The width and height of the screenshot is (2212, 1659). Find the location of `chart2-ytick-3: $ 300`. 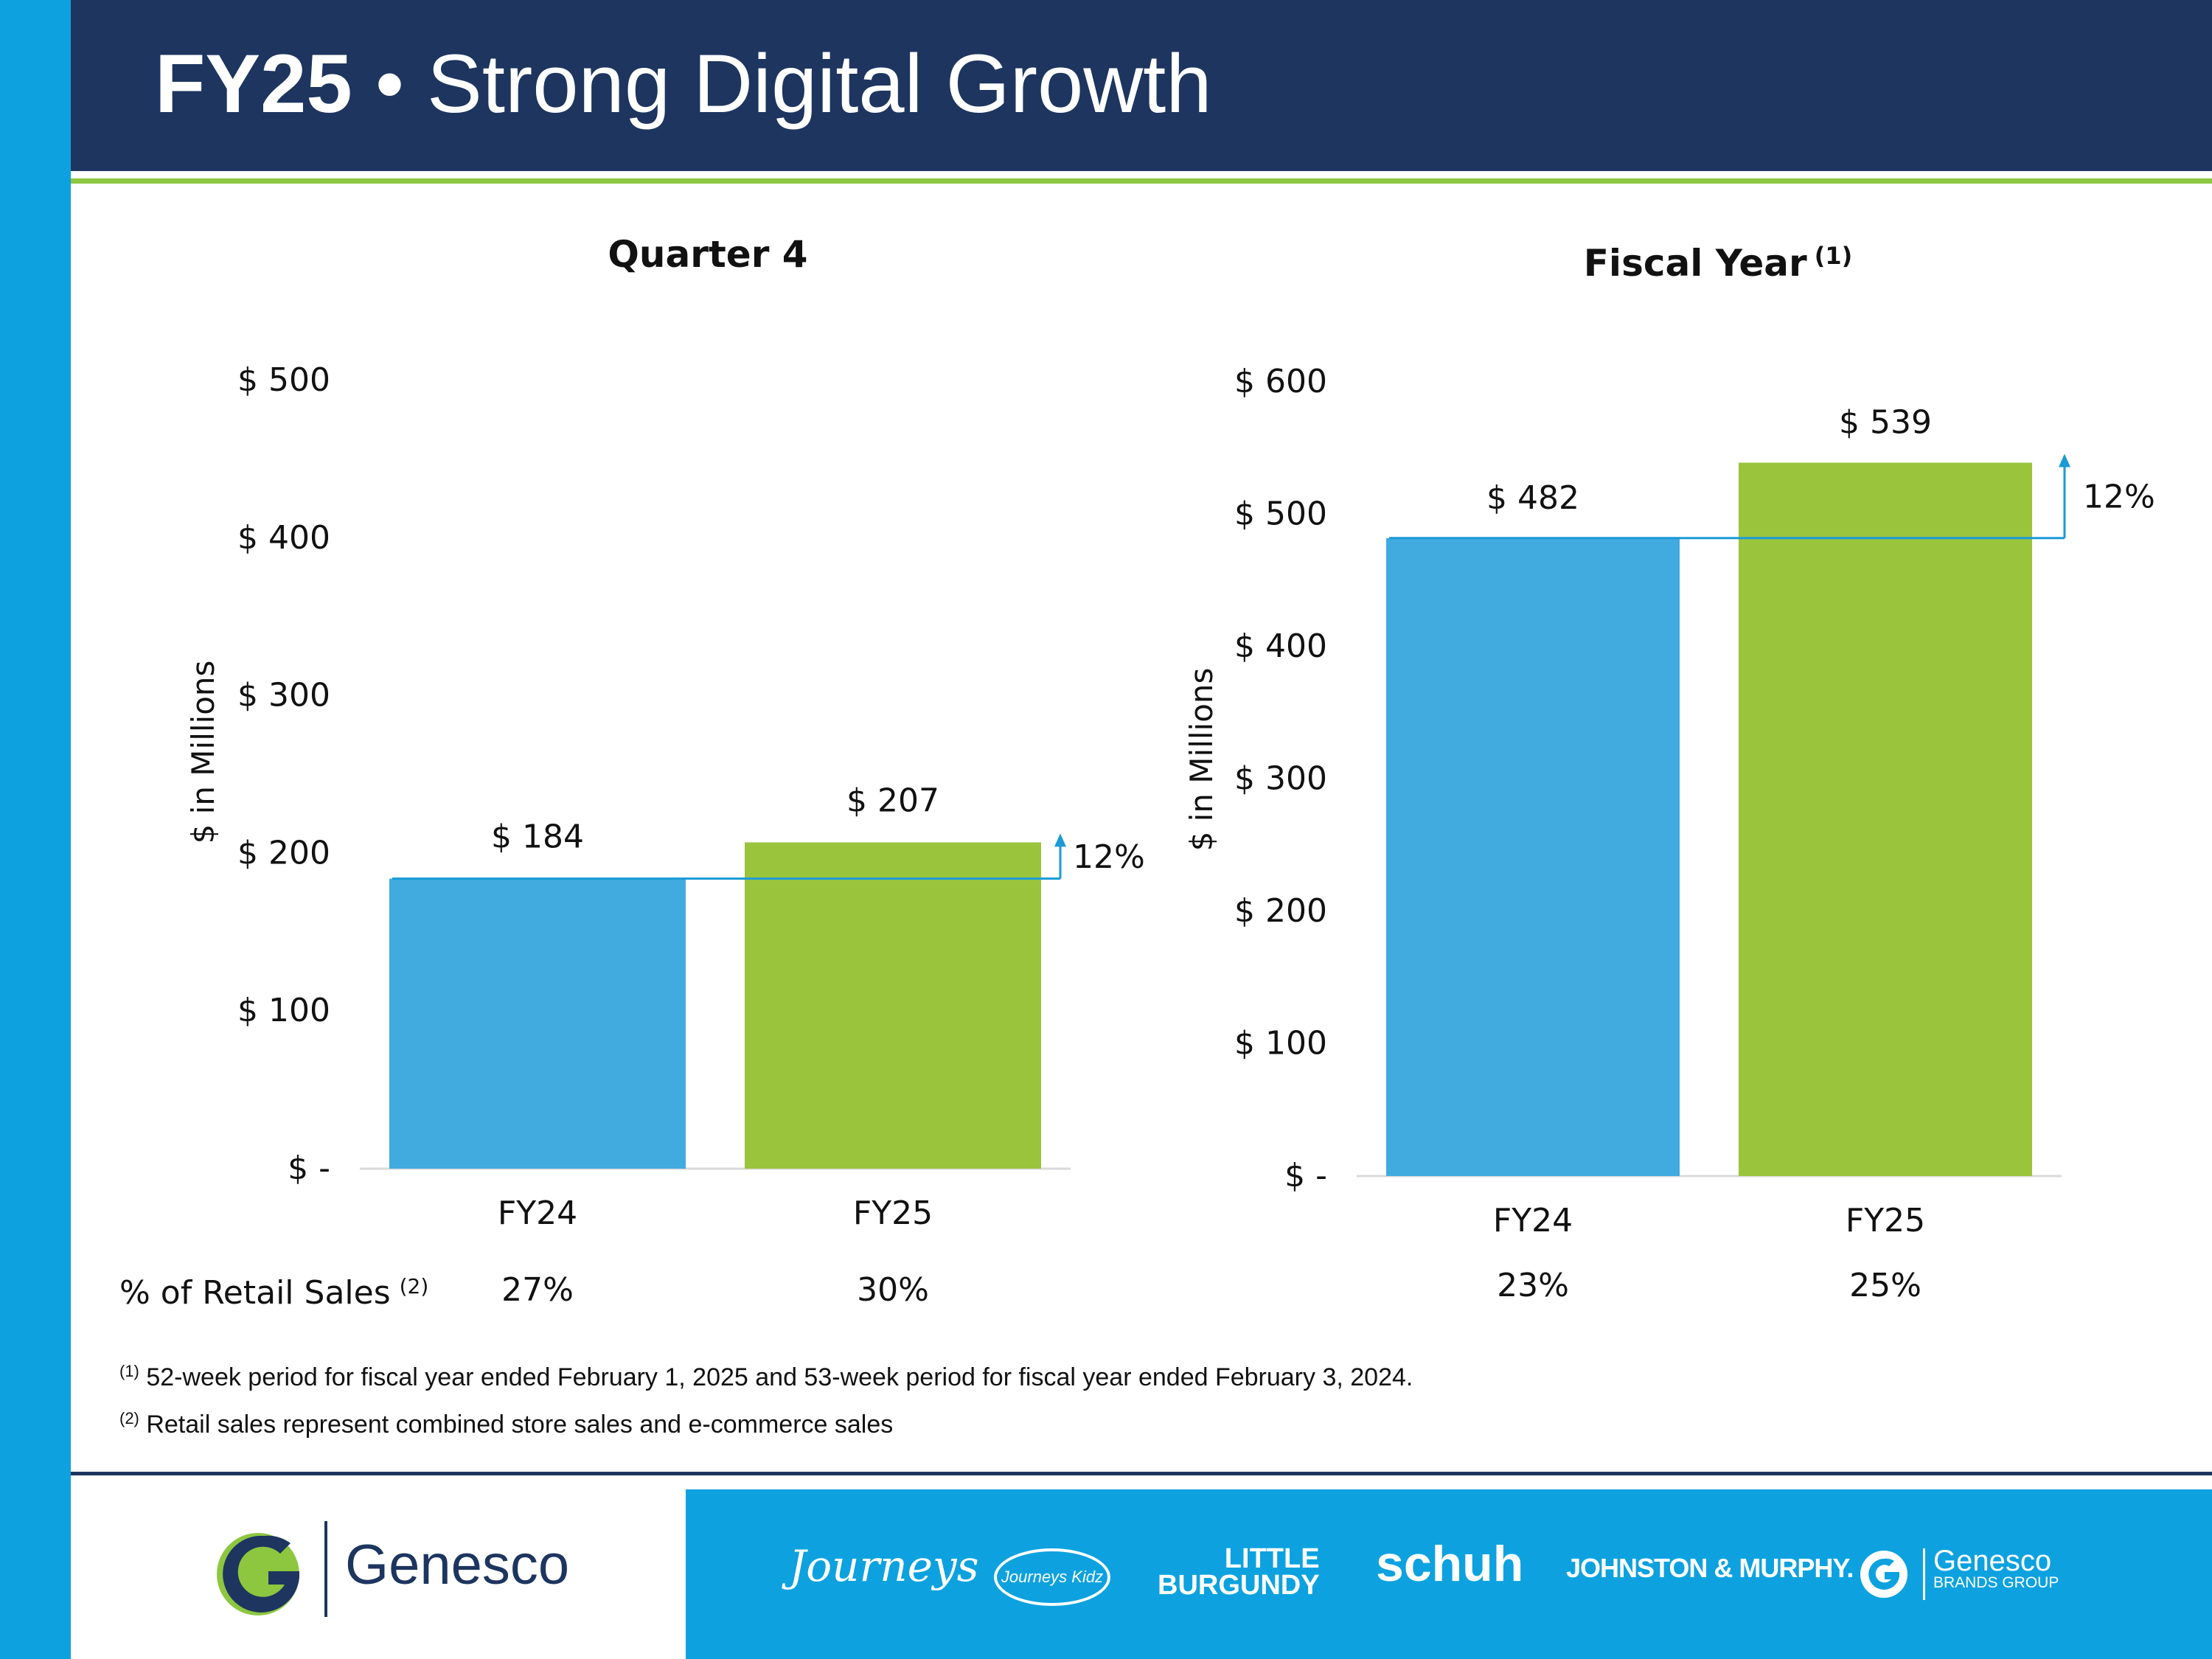

chart2-ytick-3: $ 300 is located at coordinates (1280, 779).